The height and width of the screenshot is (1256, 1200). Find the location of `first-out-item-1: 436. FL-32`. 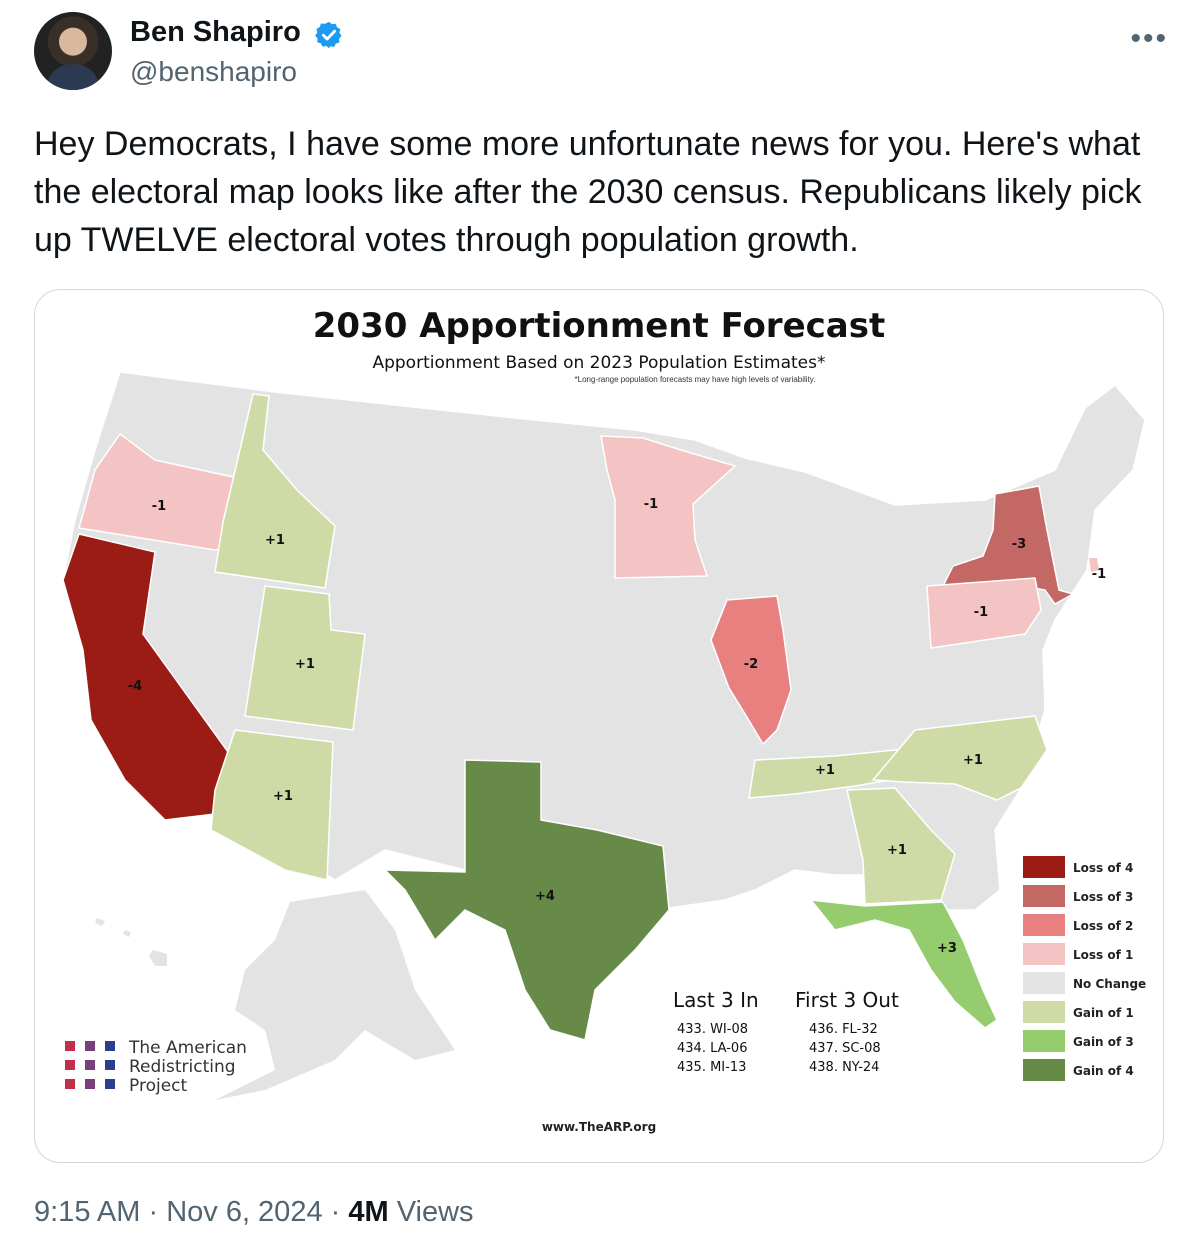

first-out-item-1: 436. FL-32 is located at coordinates (843, 1029).